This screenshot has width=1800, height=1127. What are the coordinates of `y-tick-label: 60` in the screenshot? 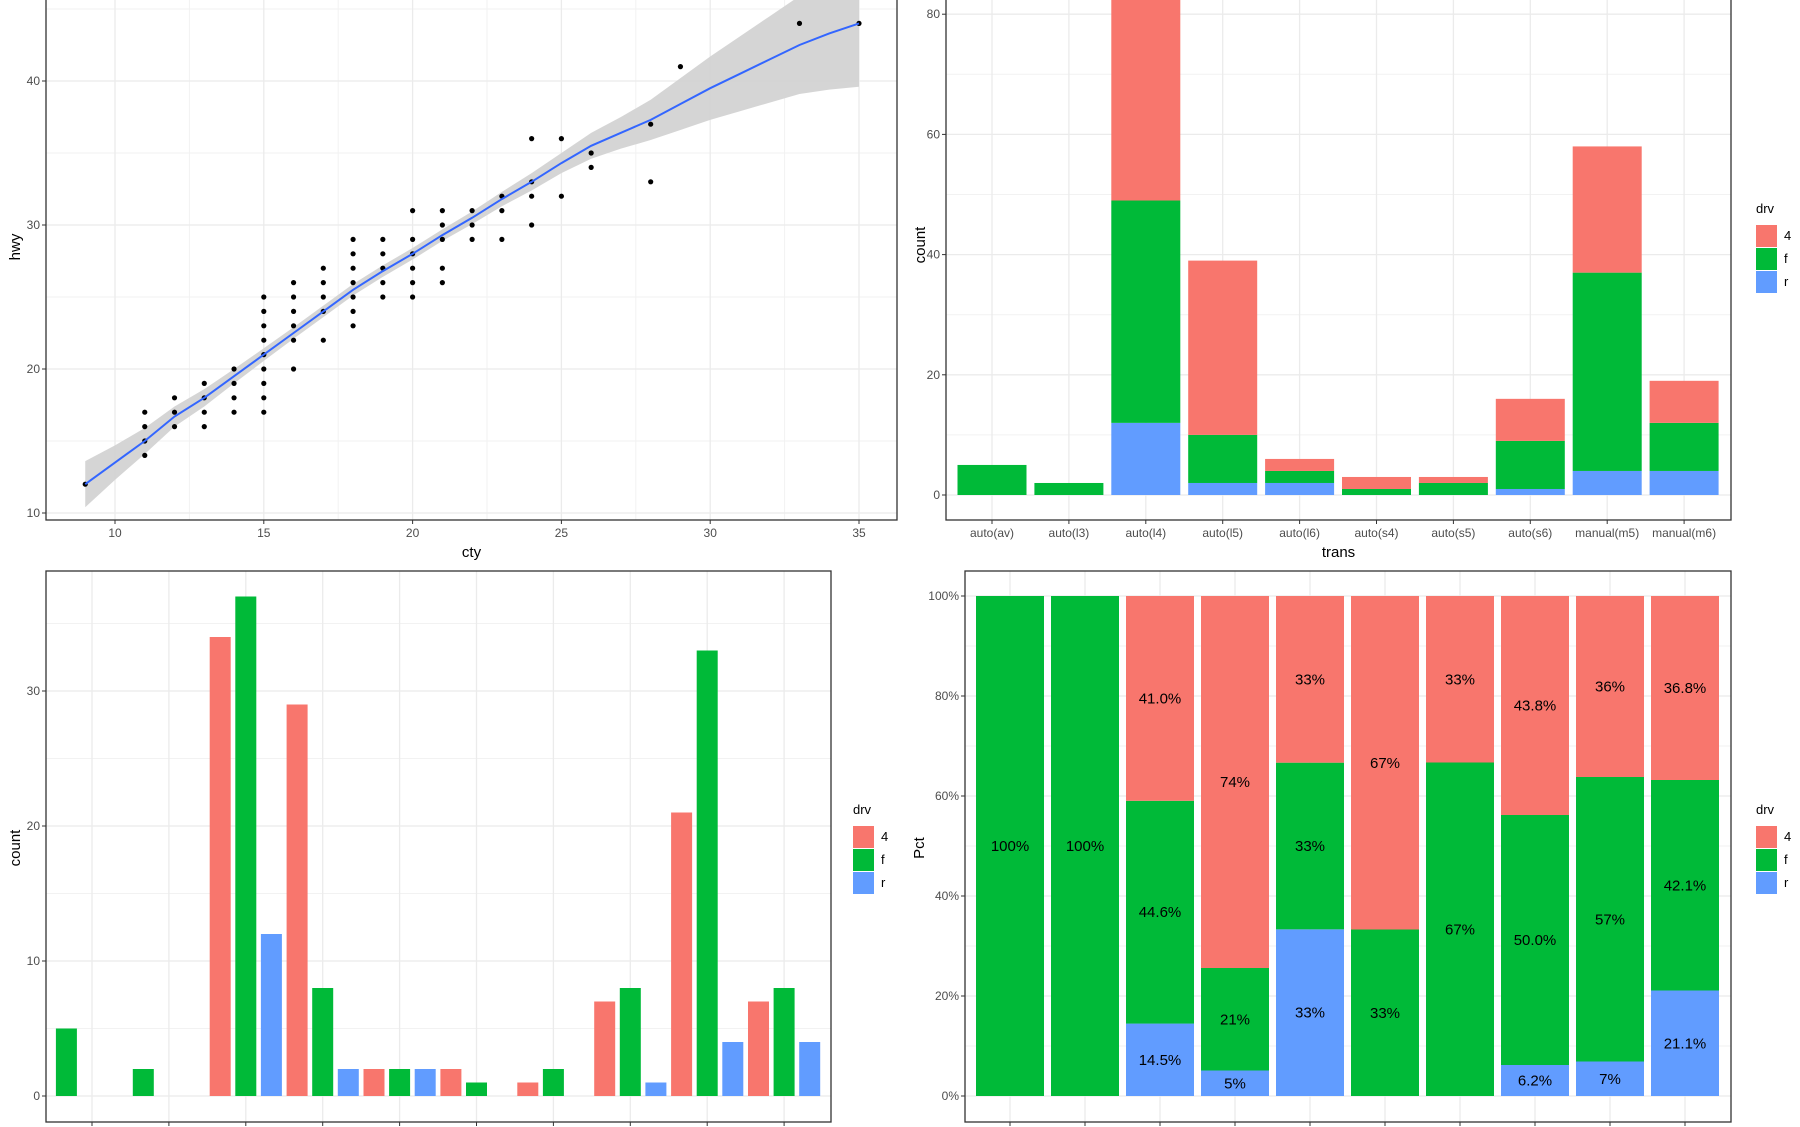 It's located at (934, 134).